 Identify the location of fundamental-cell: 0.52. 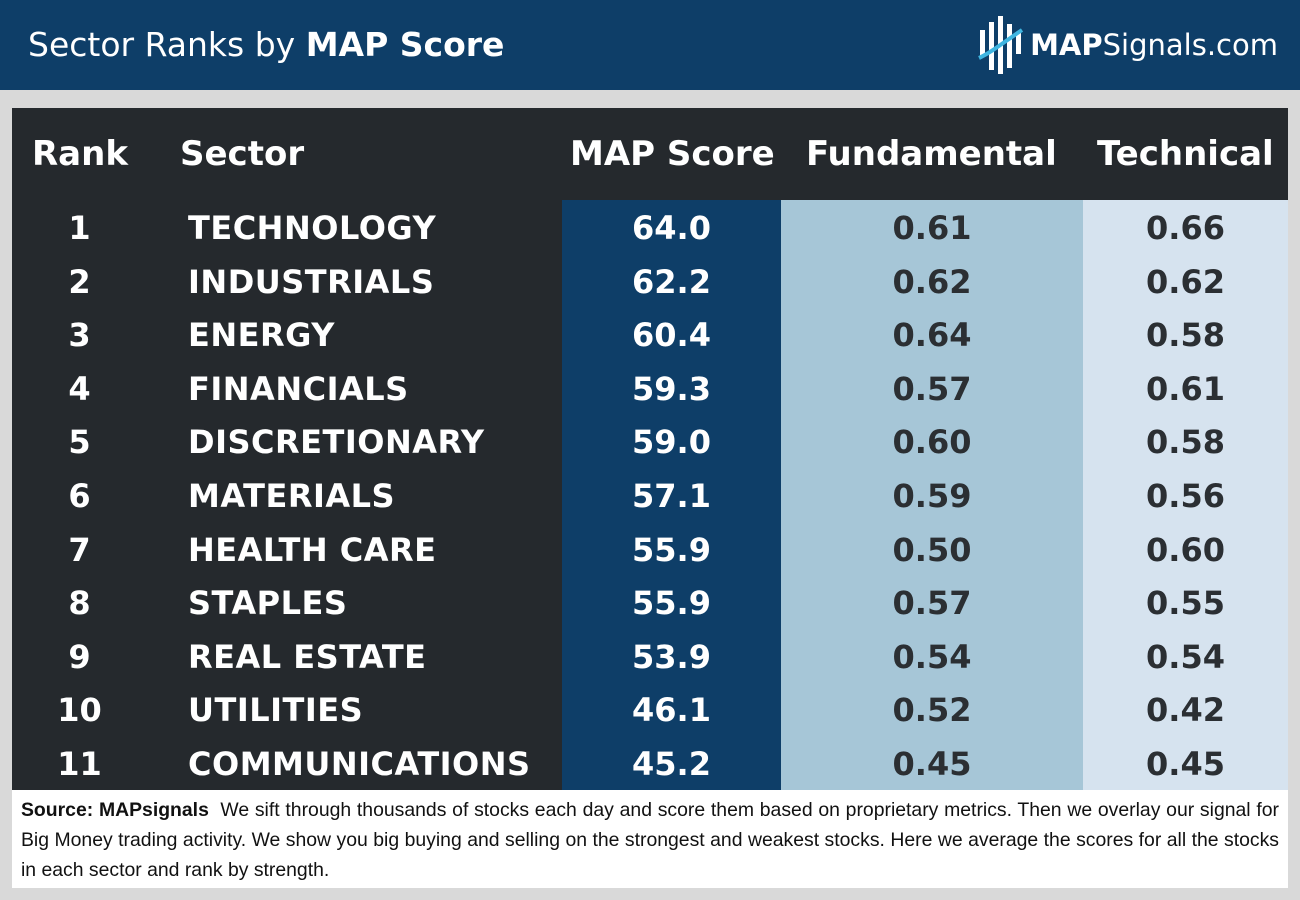
(932, 710).